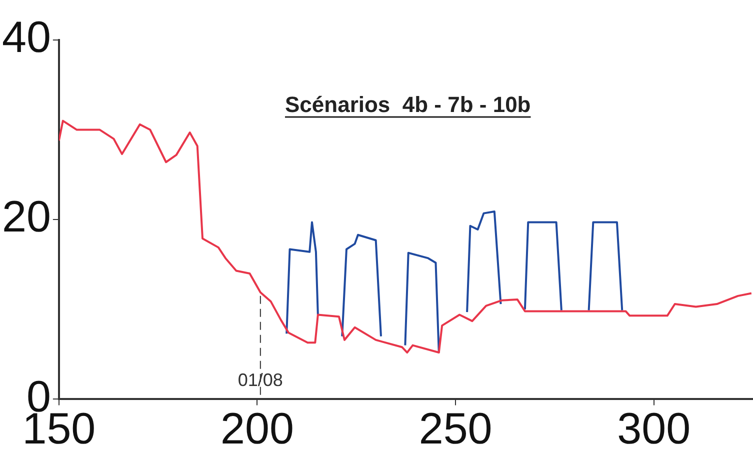 The width and height of the screenshot is (753, 458). Describe the element at coordinates (654, 429) in the screenshot. I see `x-tick-label: 300` at that location.